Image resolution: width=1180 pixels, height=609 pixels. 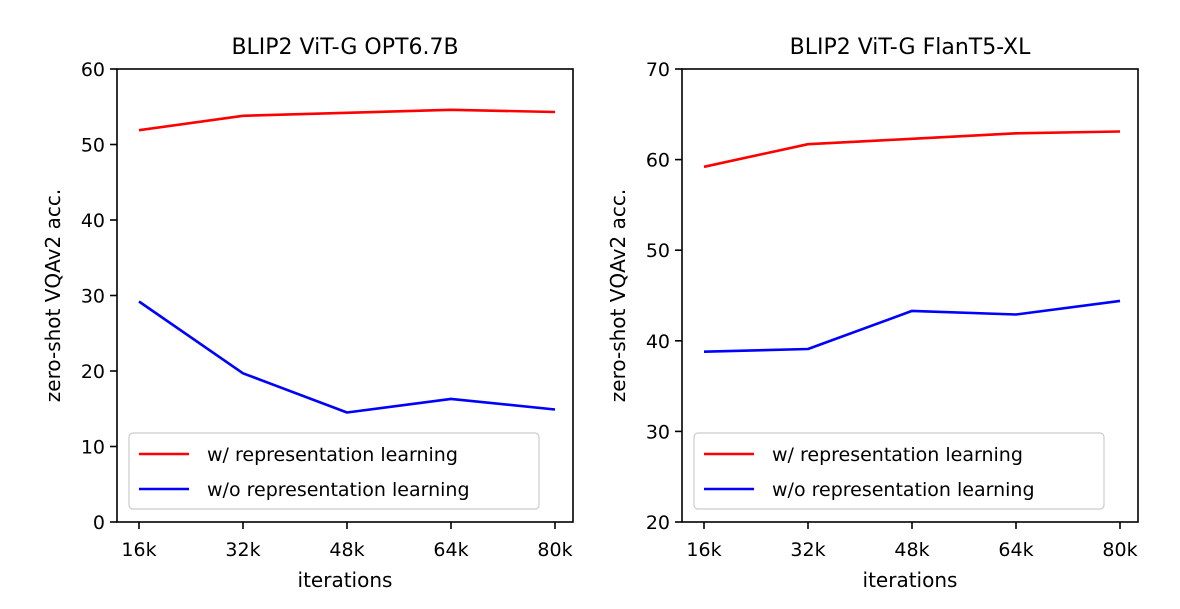 What do you see at coordinates (658, 70) in the screenshot?
I see `y-tick-label: 70` at bounding box center [658, 70].